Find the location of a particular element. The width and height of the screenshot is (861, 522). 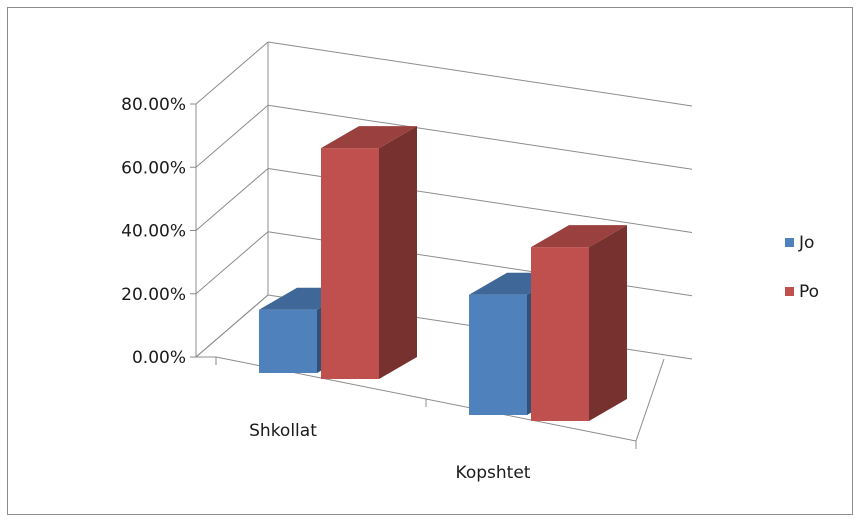

floor-right-edge is located at coordinates (650, 400).